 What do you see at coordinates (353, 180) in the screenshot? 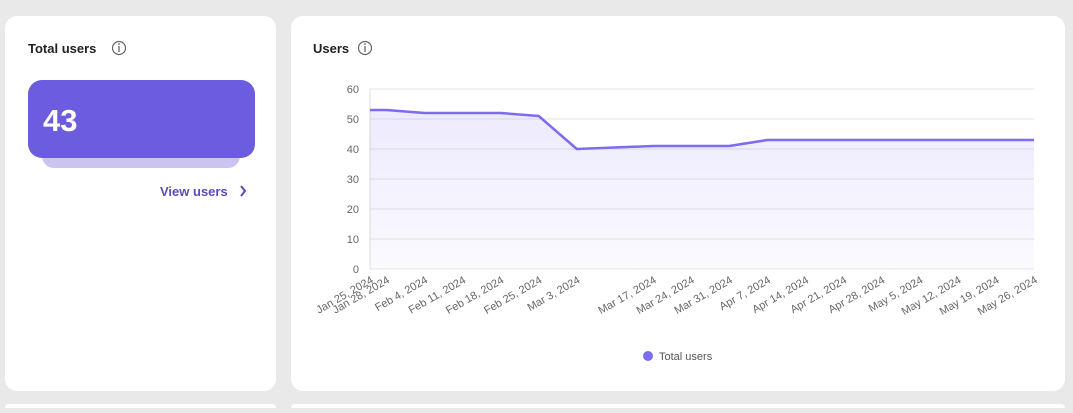
I see `y-tick-label: 30` at bounding box center [353, 180].